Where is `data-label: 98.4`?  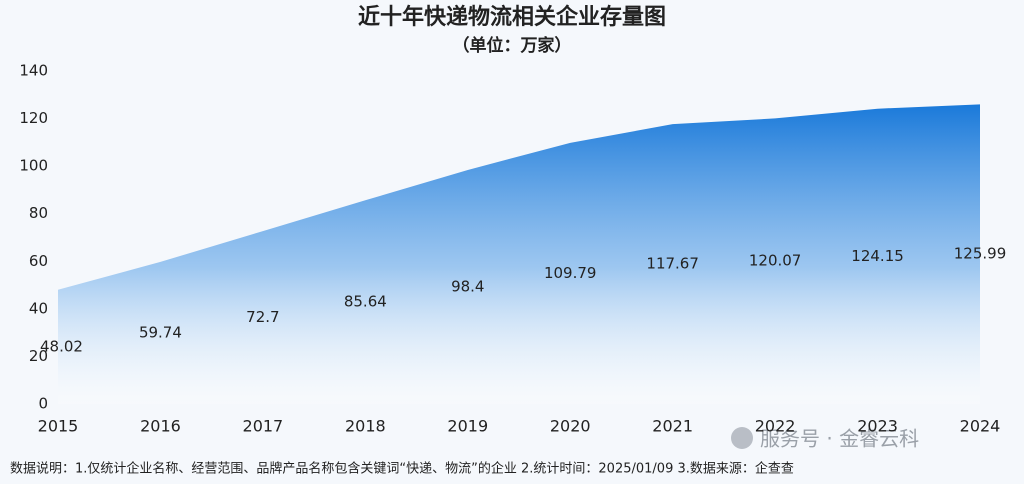 data-label: 98.4 is located at coordinates (467, 286).